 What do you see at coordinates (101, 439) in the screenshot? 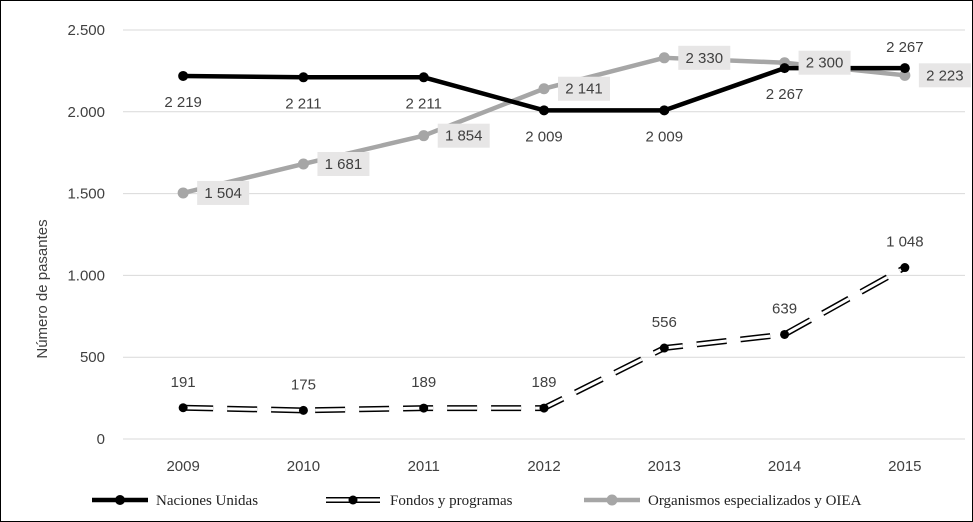
I see `y-tick-label: 0` at bounding box center [101, 439].